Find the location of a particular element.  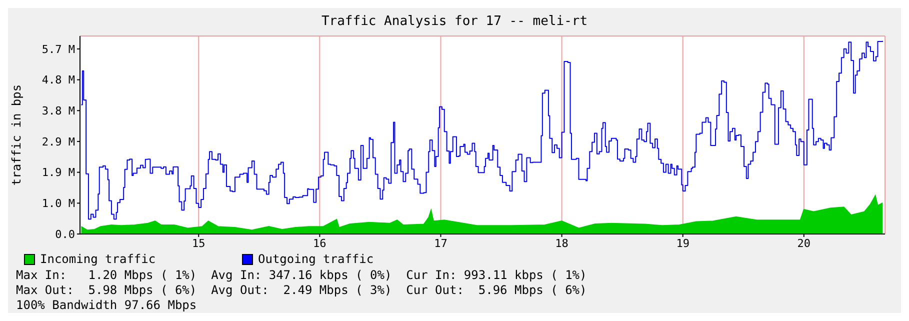

y-tick-label: 1.9 M is located at coordinates (59, 173).